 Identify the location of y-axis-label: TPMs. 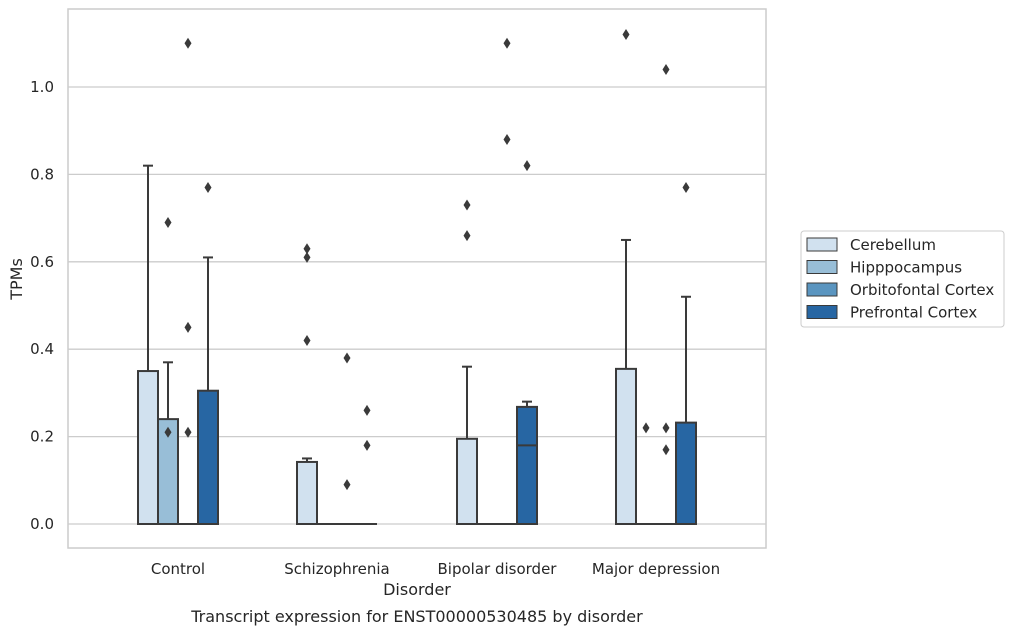
(16, 279).